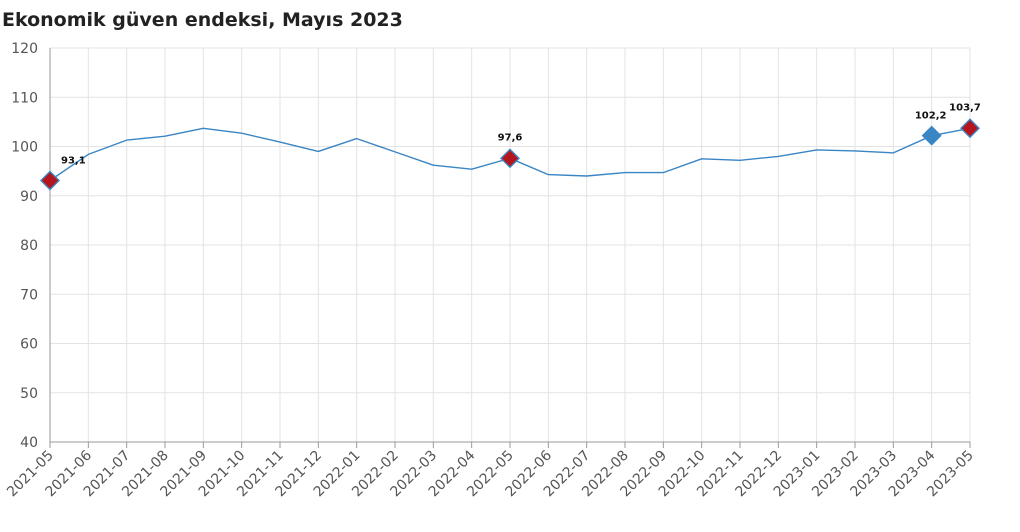 The width and height of the screenshot is (1020, 532). Describe the element at coordinates (29, 246) in the screenshot. I see `y-tick-label: 80` at that location.